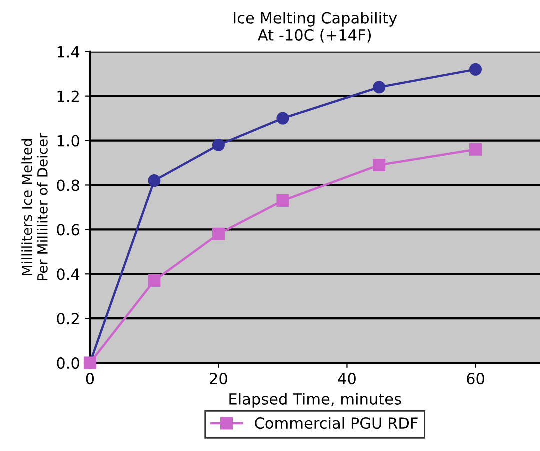 This screenshot has width=540, height=451. Describe the element at coordinates (68, 230) in the screenshot. I see `y-tick-label: 0.6` at that location.